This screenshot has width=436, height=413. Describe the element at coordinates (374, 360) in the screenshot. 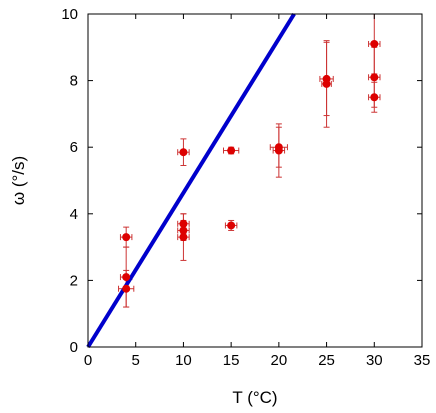

I see `x-tick-label: 30` at that location.